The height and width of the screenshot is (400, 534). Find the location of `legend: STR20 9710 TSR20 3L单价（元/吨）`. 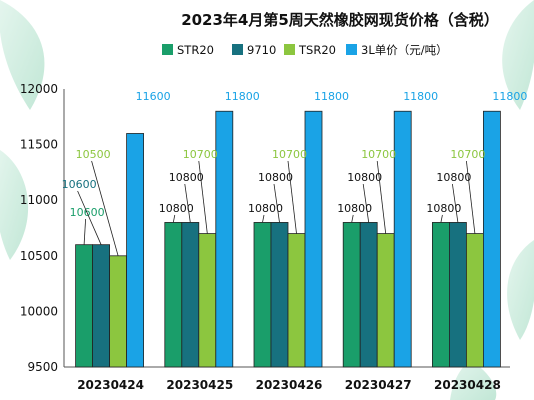

legend: STR20 9710 TSR20 3L单价（元/吨） is located at coordinates (305, 50).